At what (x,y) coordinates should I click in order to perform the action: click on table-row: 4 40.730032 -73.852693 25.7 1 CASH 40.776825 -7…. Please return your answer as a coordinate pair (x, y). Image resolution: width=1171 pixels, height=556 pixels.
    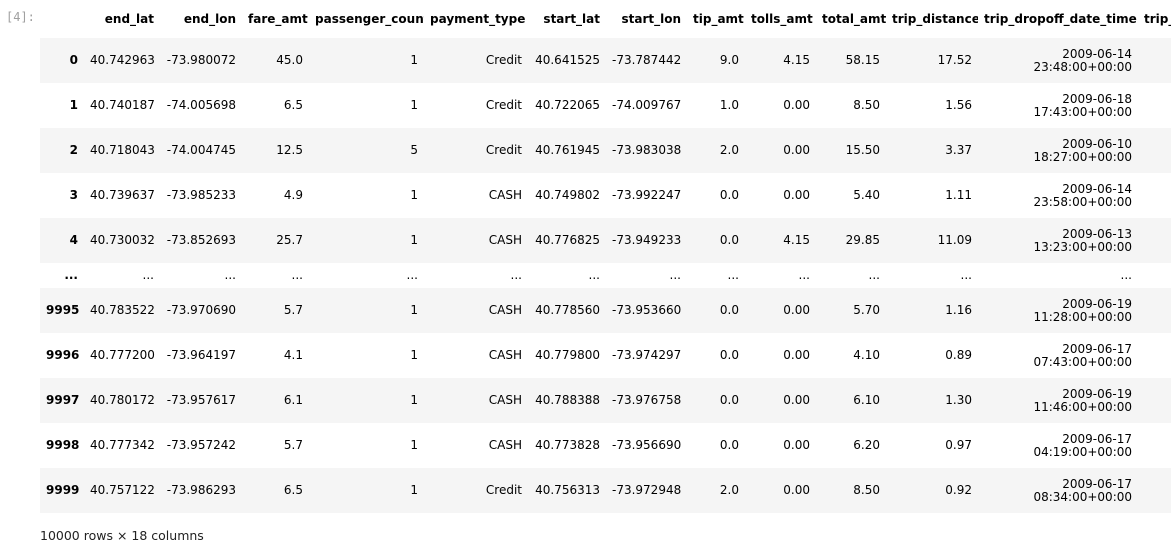
    Looking at the image, I should click on (605, 240).